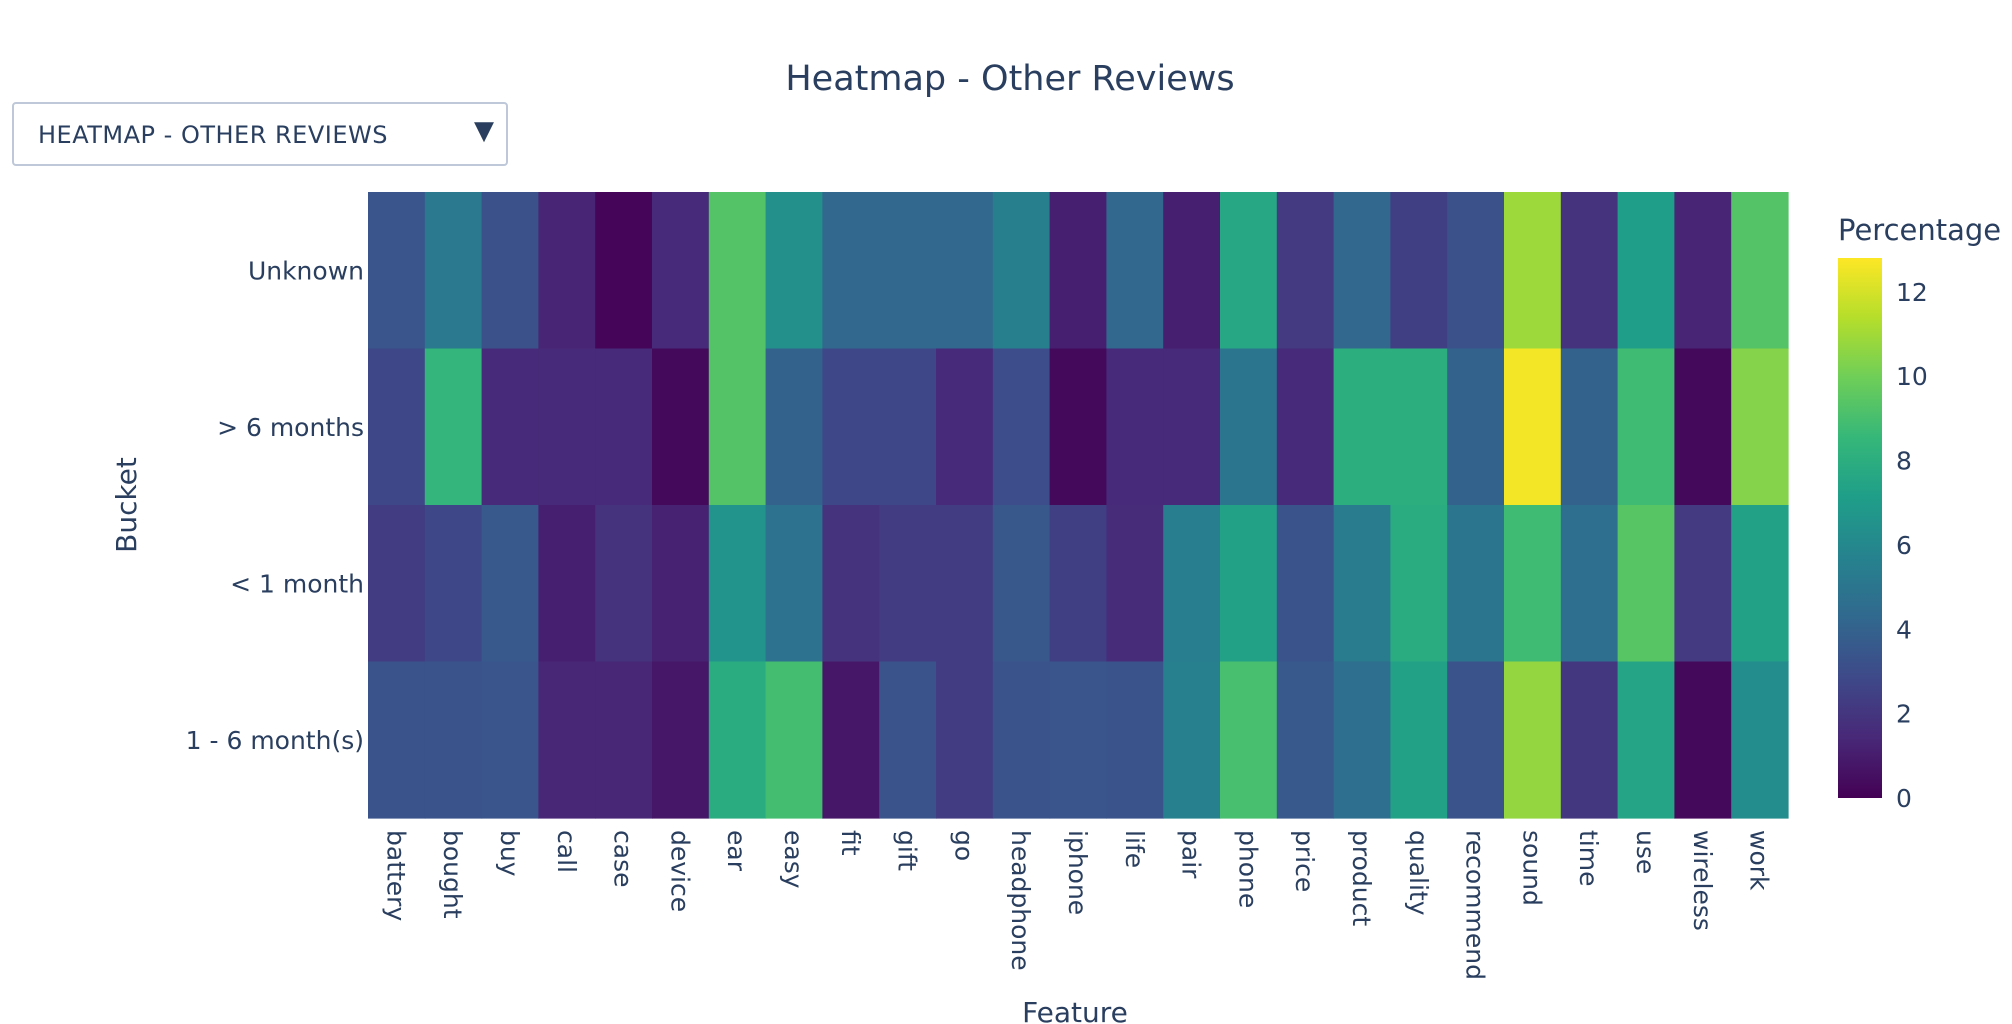 This screenshot has width=2012, height=1024. What do you see at coordinates (623, 858) in the screenshot?
I see `x-tick-label: case` at bounding box center [623, 858].